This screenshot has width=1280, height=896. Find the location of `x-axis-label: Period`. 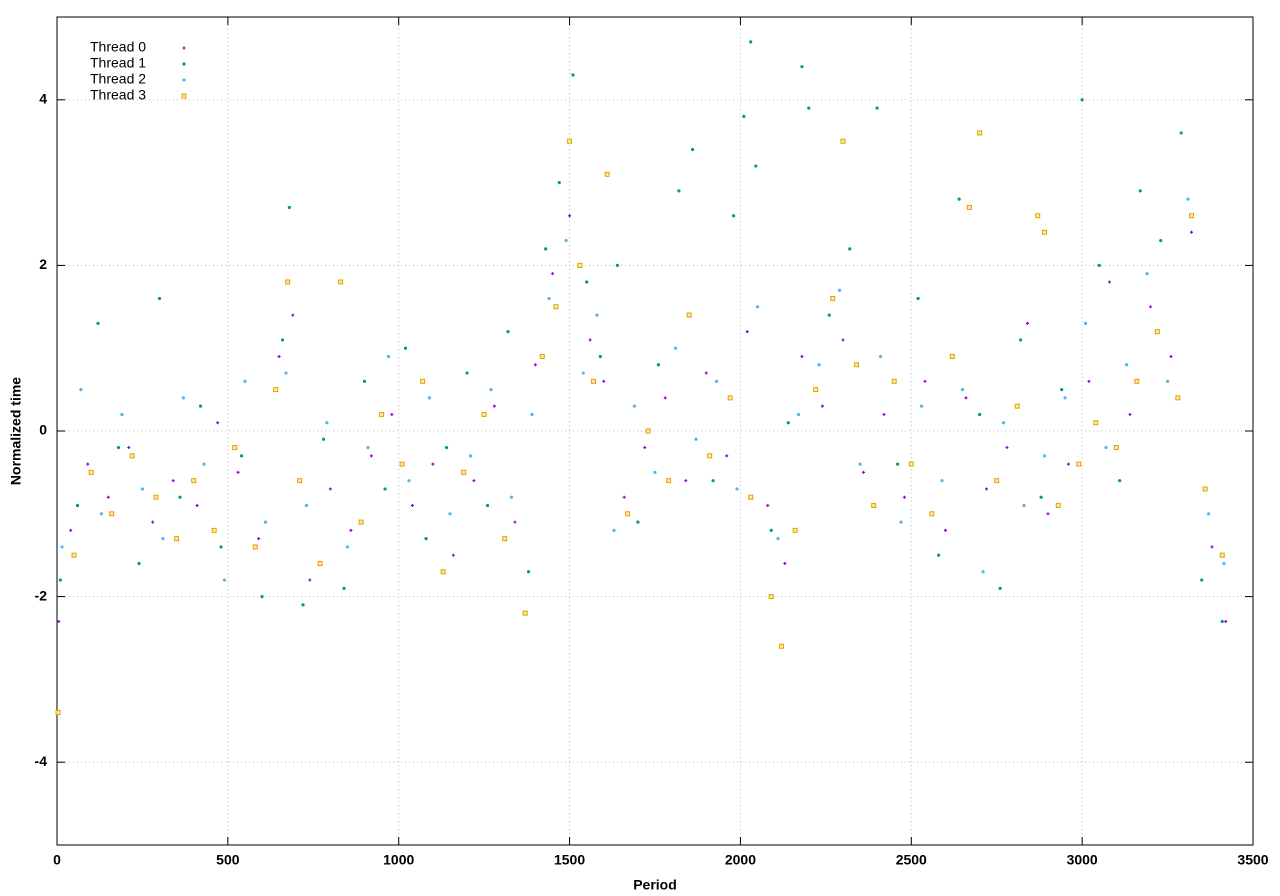

x-axis-label: Period is located at coordinates (655, 885).